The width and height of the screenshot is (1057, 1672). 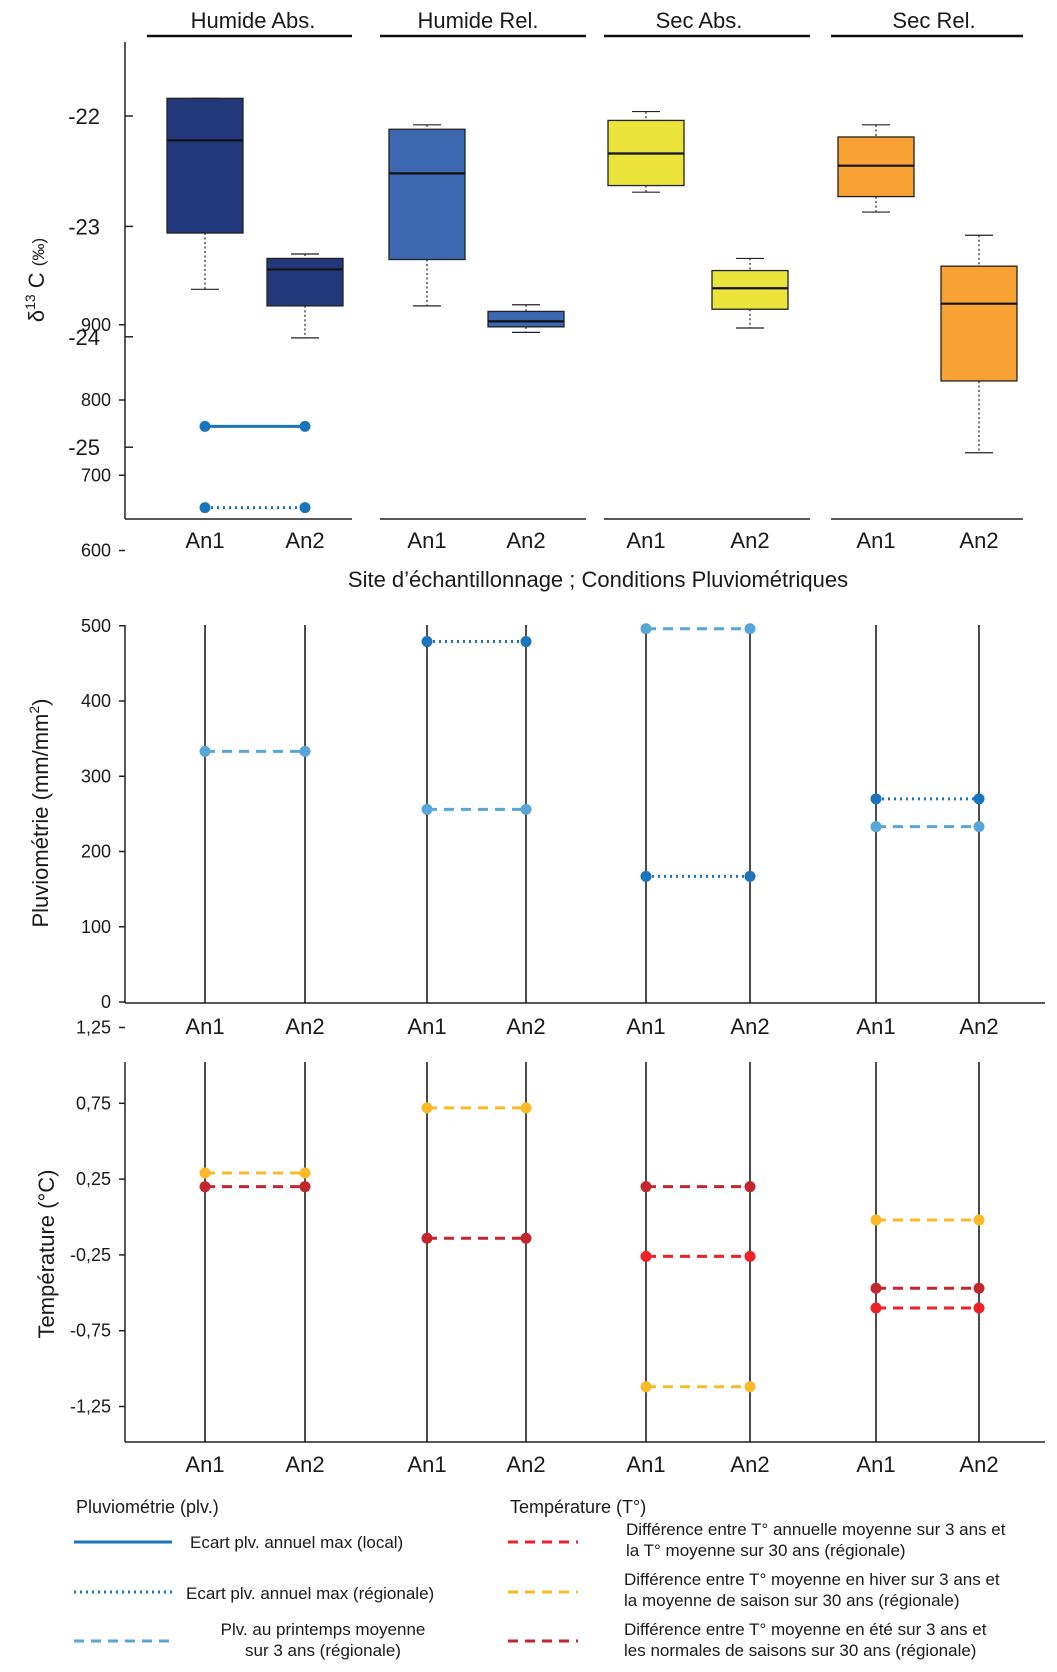 What do you see at coordinates (93, 1103) in the screenshot?
I see `y-tick-label: 0,75` at bounding box center [93, 1103].